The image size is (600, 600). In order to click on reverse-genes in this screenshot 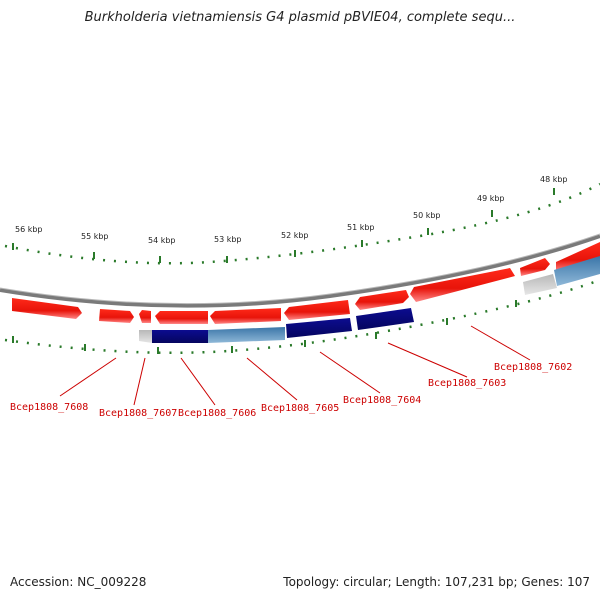, I will do `click(369, 299)`.